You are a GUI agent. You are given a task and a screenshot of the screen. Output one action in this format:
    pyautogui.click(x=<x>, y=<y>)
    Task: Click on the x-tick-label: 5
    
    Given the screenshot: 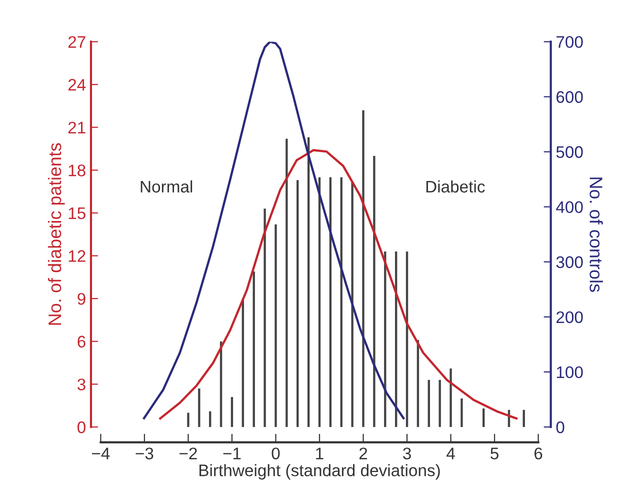 What is the action you would take?
    pyautogui.click(x=494, y=454)
    